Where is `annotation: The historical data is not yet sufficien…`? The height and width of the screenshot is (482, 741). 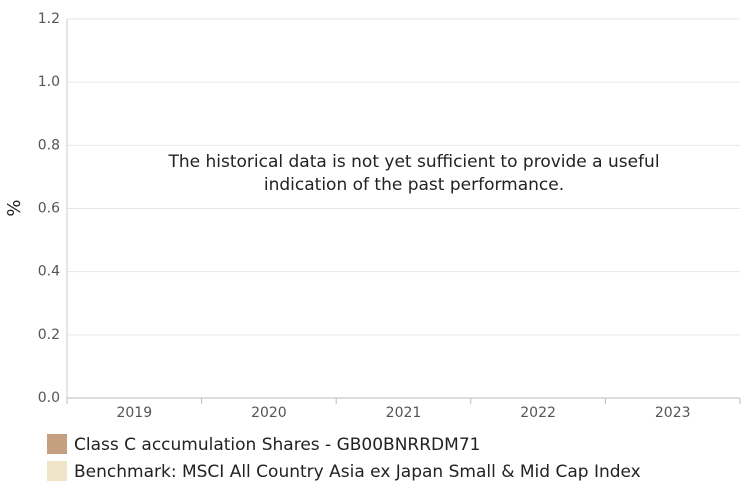 annotation: The historical data is not yet sufficien… is located at coordinates (413, 162).